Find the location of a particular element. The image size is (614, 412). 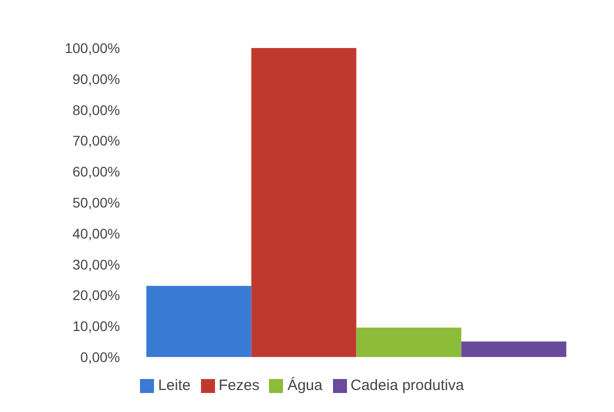

y-tick-label: 10,00% is located at coordinates (96, 326).